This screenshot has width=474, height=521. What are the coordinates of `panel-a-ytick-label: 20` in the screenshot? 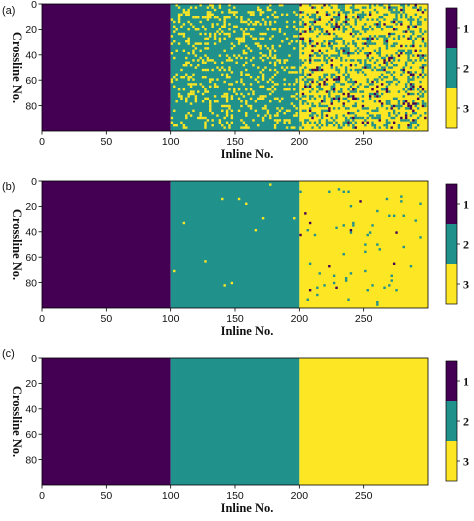 It's located at (31, 30).